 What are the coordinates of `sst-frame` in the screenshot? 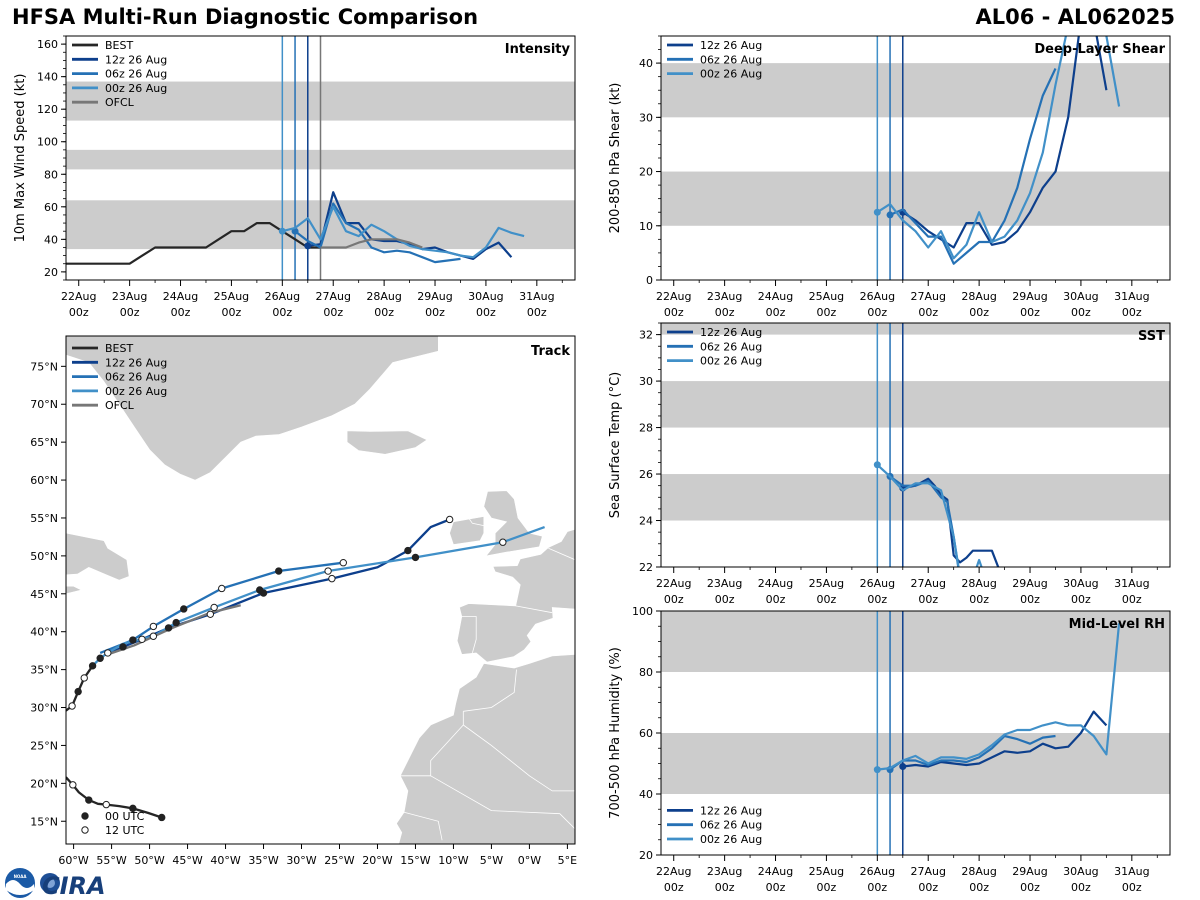 It's located at (915, 445).